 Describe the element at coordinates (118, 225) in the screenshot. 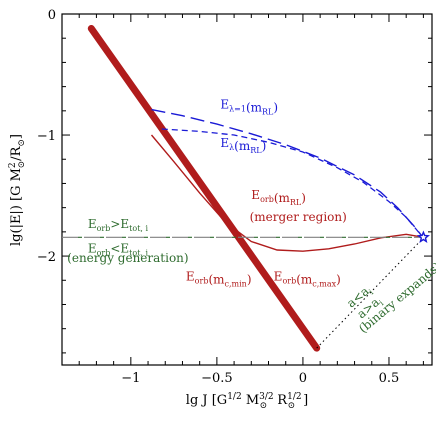

I see `annotation-label: Eorb>Etot, i` at that location.